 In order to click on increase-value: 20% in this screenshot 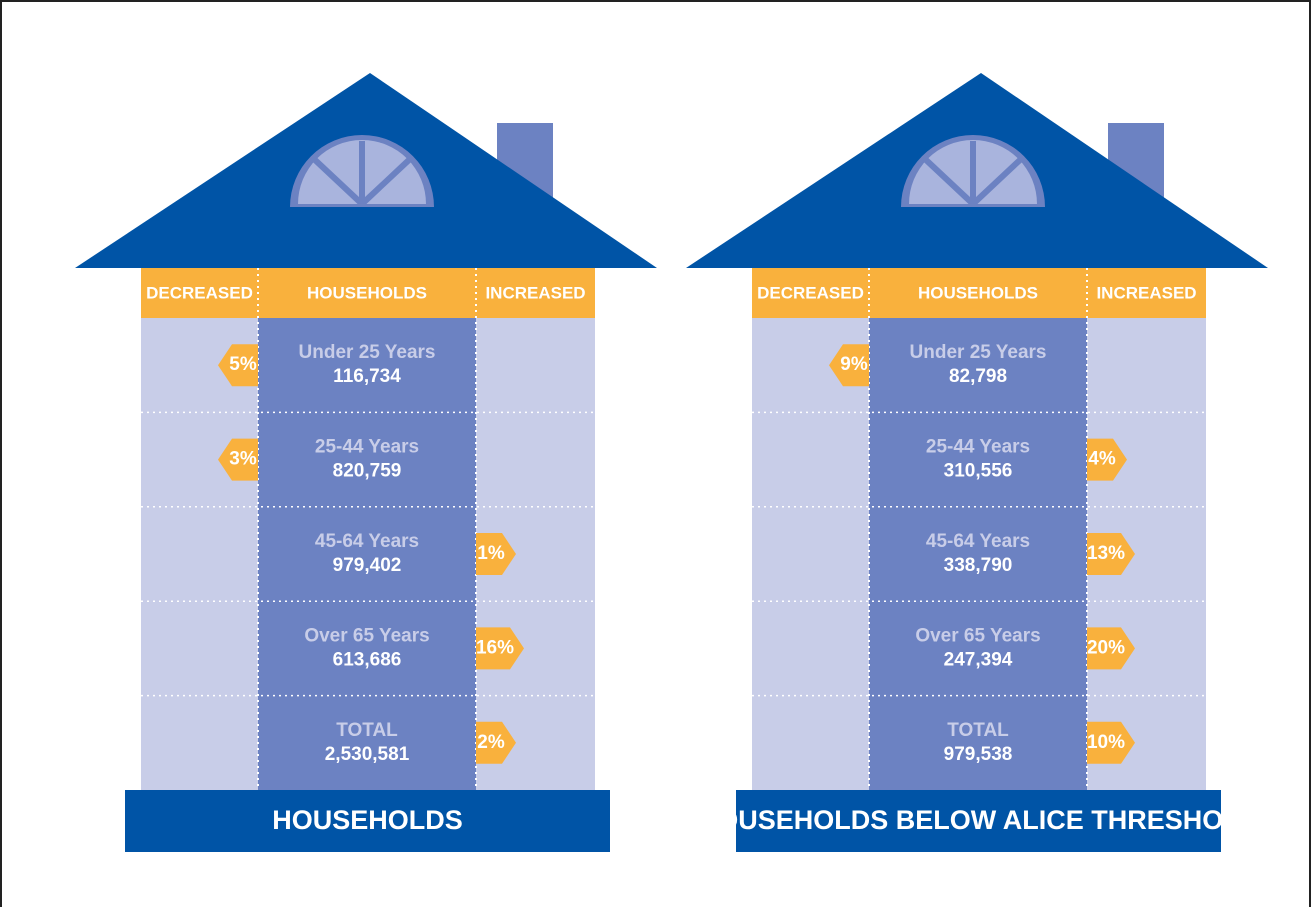, I will do `click(1106, 647)`.